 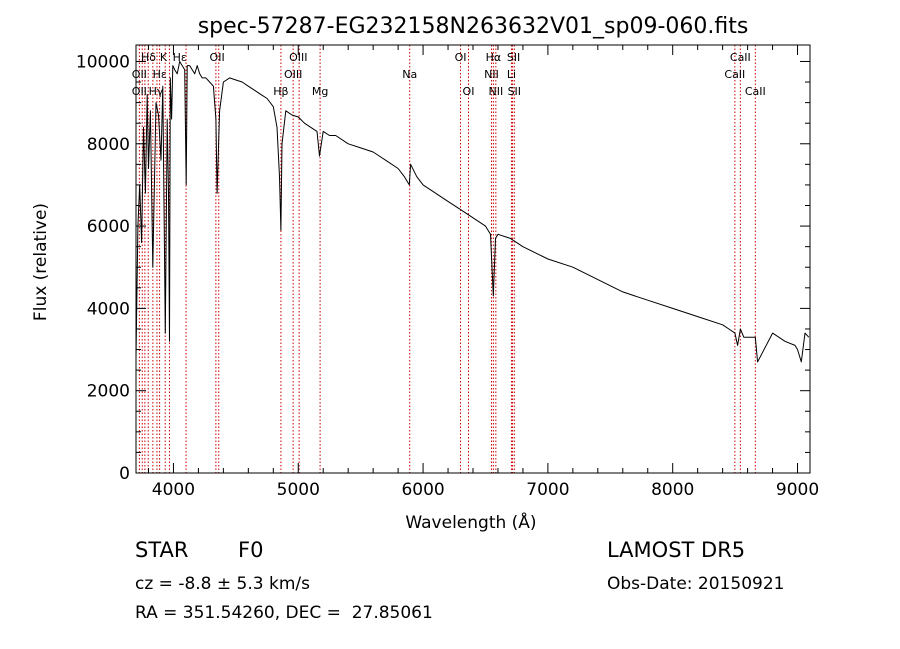 What do you see at coordinates (108, 392) in the screenshot?
I see `y-tick-label: 2000` at bounding box center [108, 392].